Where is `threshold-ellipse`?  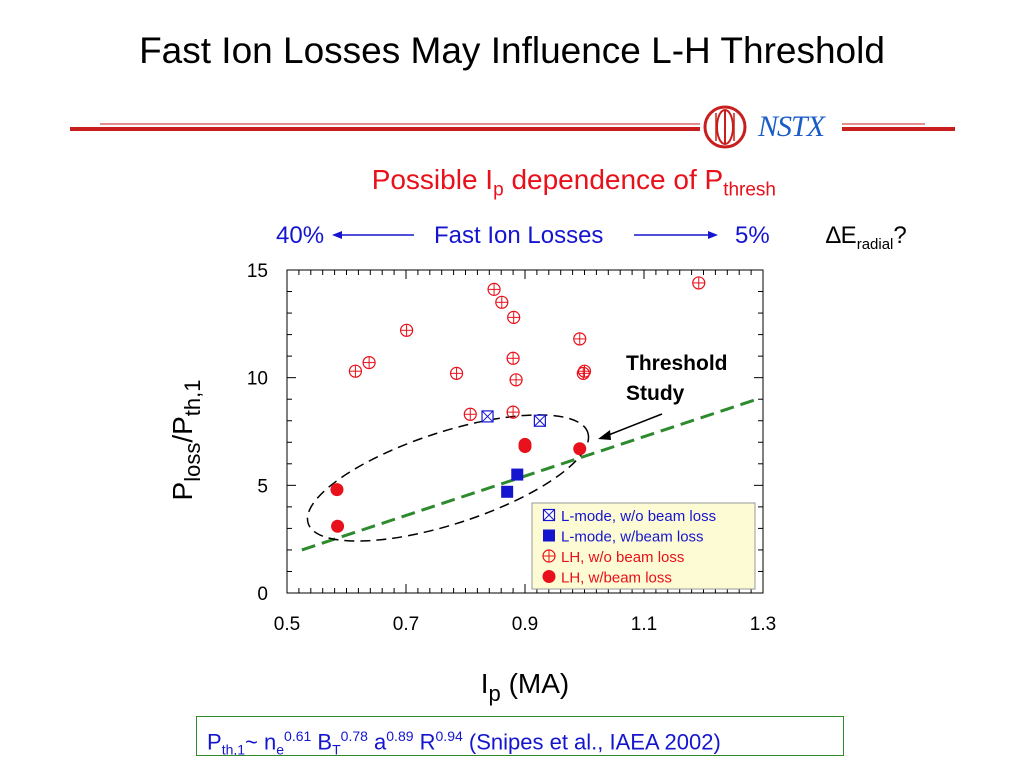
threshold-ellipse is located at coordinates (448, 478).